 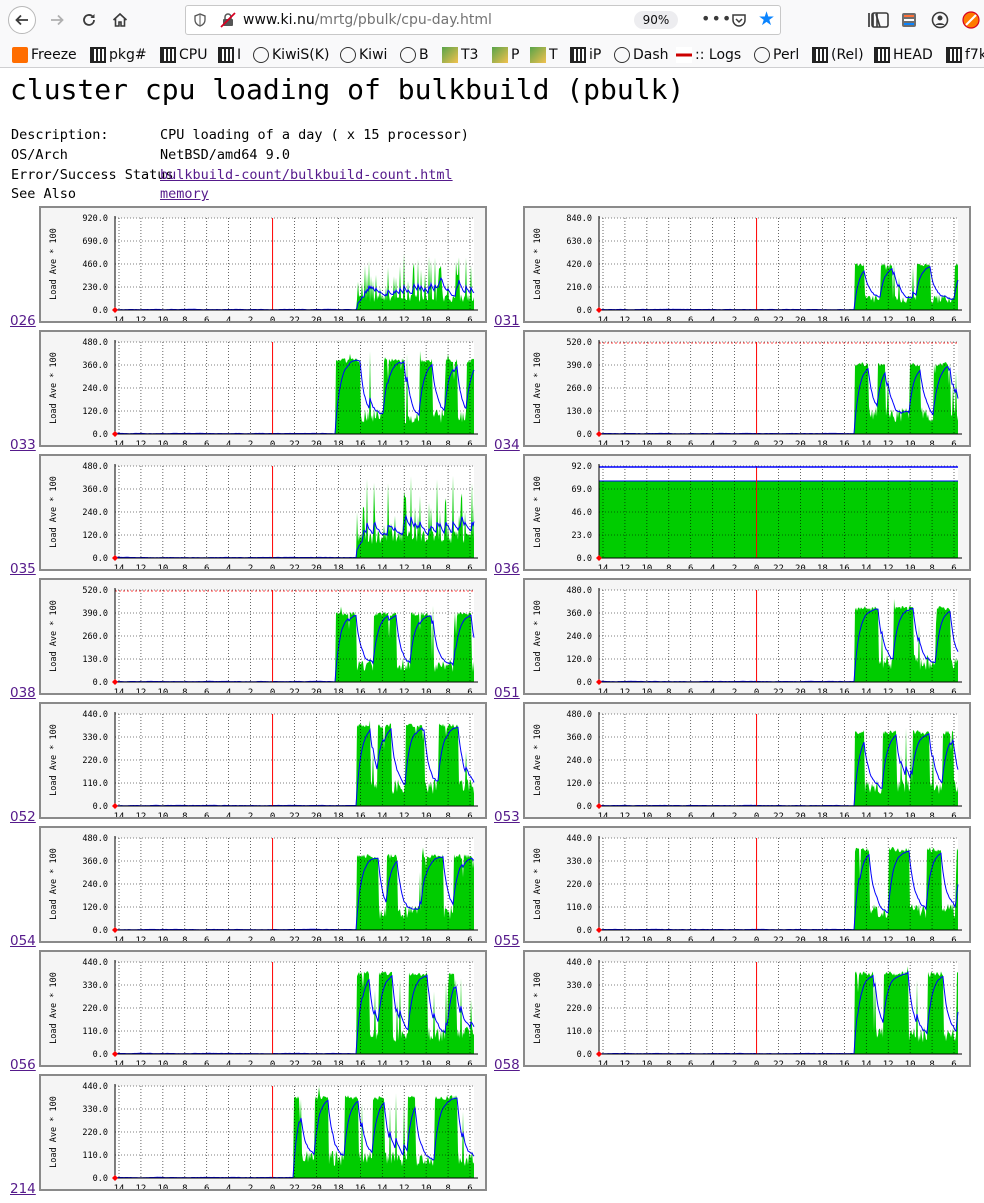 I want to click on x-tick-label: 12, so click(x=625, y=938).